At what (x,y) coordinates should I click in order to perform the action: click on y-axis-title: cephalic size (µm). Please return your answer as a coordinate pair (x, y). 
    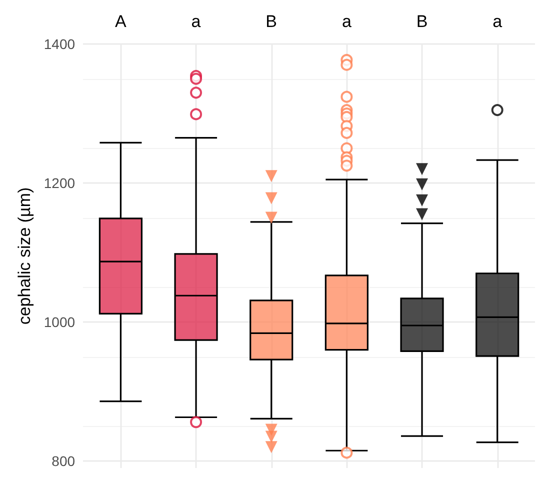
    Looking at the image, I should click on (24, 256).